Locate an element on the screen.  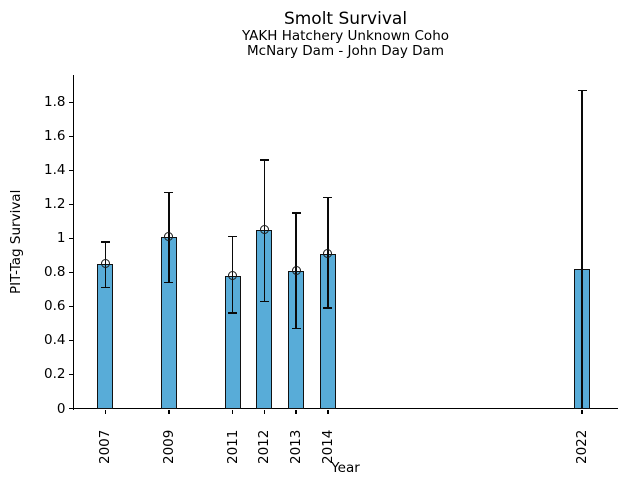
marker-2007 is located at coordinates (105, 264).